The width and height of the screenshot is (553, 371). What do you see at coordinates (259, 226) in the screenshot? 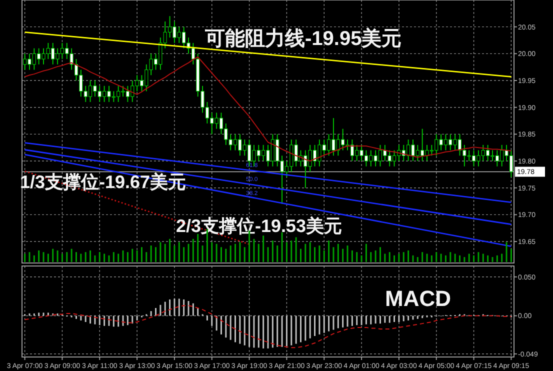
I see `annotation: 2/3支撑位-19.53美元` at bounding box center [259, 226].